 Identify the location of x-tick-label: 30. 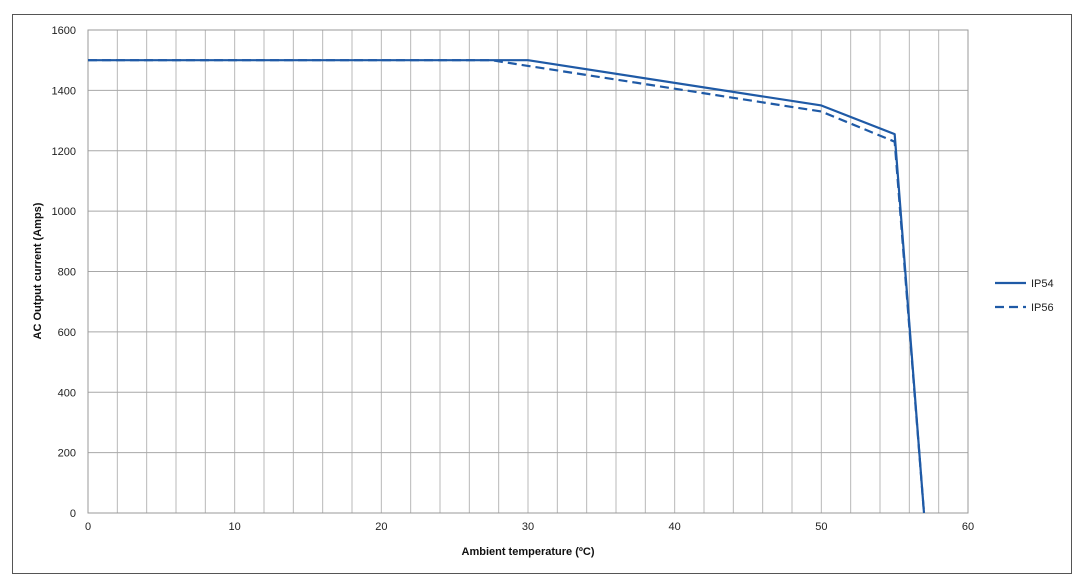
(528, 527).